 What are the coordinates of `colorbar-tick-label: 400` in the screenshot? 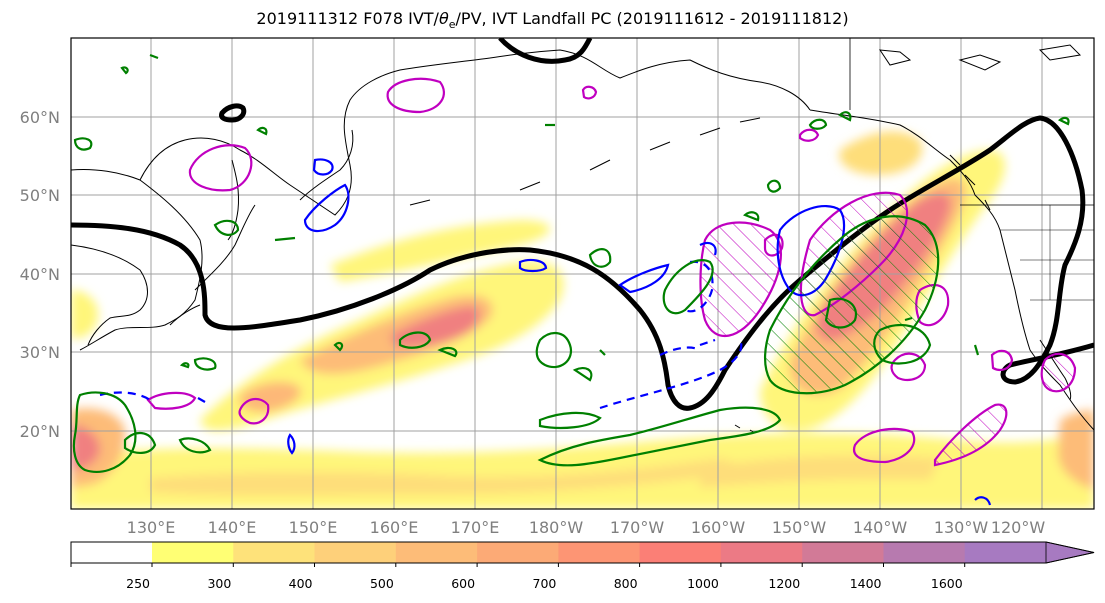 It's located at (301, 583).